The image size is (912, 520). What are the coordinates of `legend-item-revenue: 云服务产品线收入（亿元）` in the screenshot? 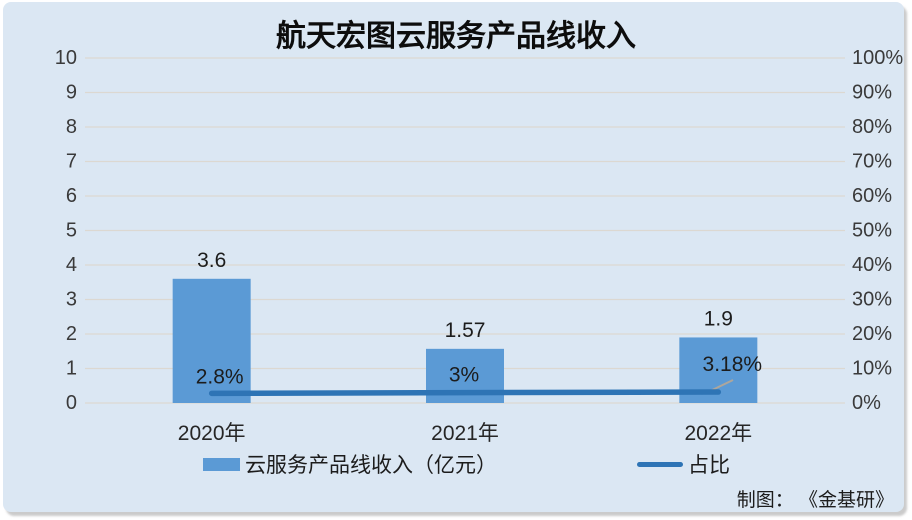 It's located at (350, 464).